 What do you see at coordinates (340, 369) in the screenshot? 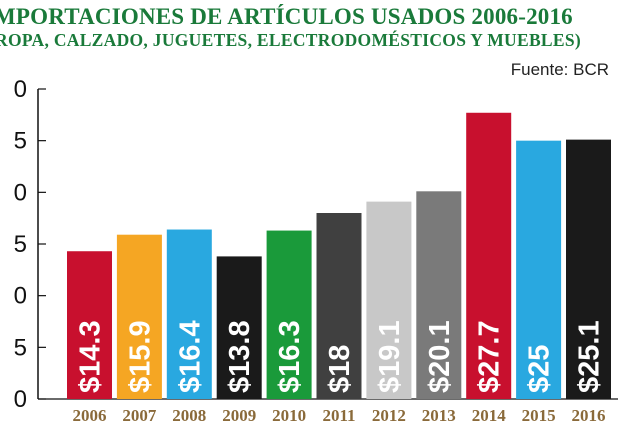
I see `bar-value-label: $18` at bounding box center [340, 369].